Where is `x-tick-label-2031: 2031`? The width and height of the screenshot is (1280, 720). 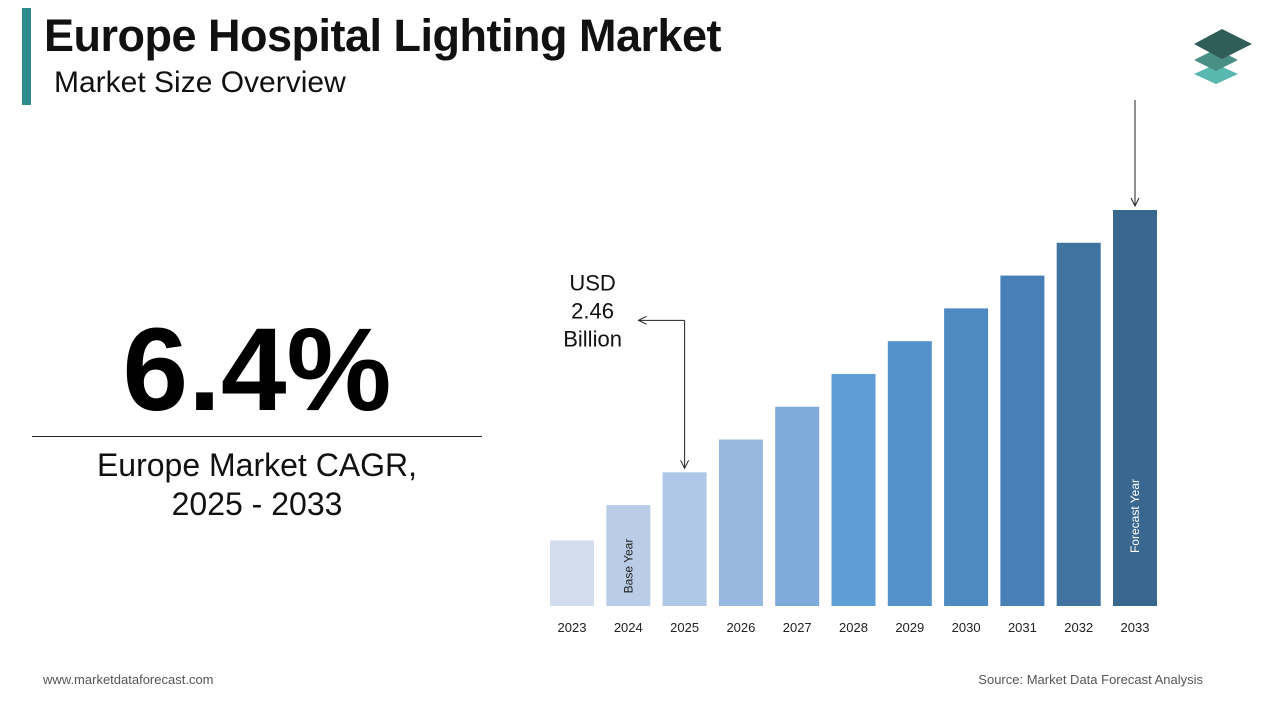
x-tick-label-2031: 2031 is located at coordinates (1022, 627).